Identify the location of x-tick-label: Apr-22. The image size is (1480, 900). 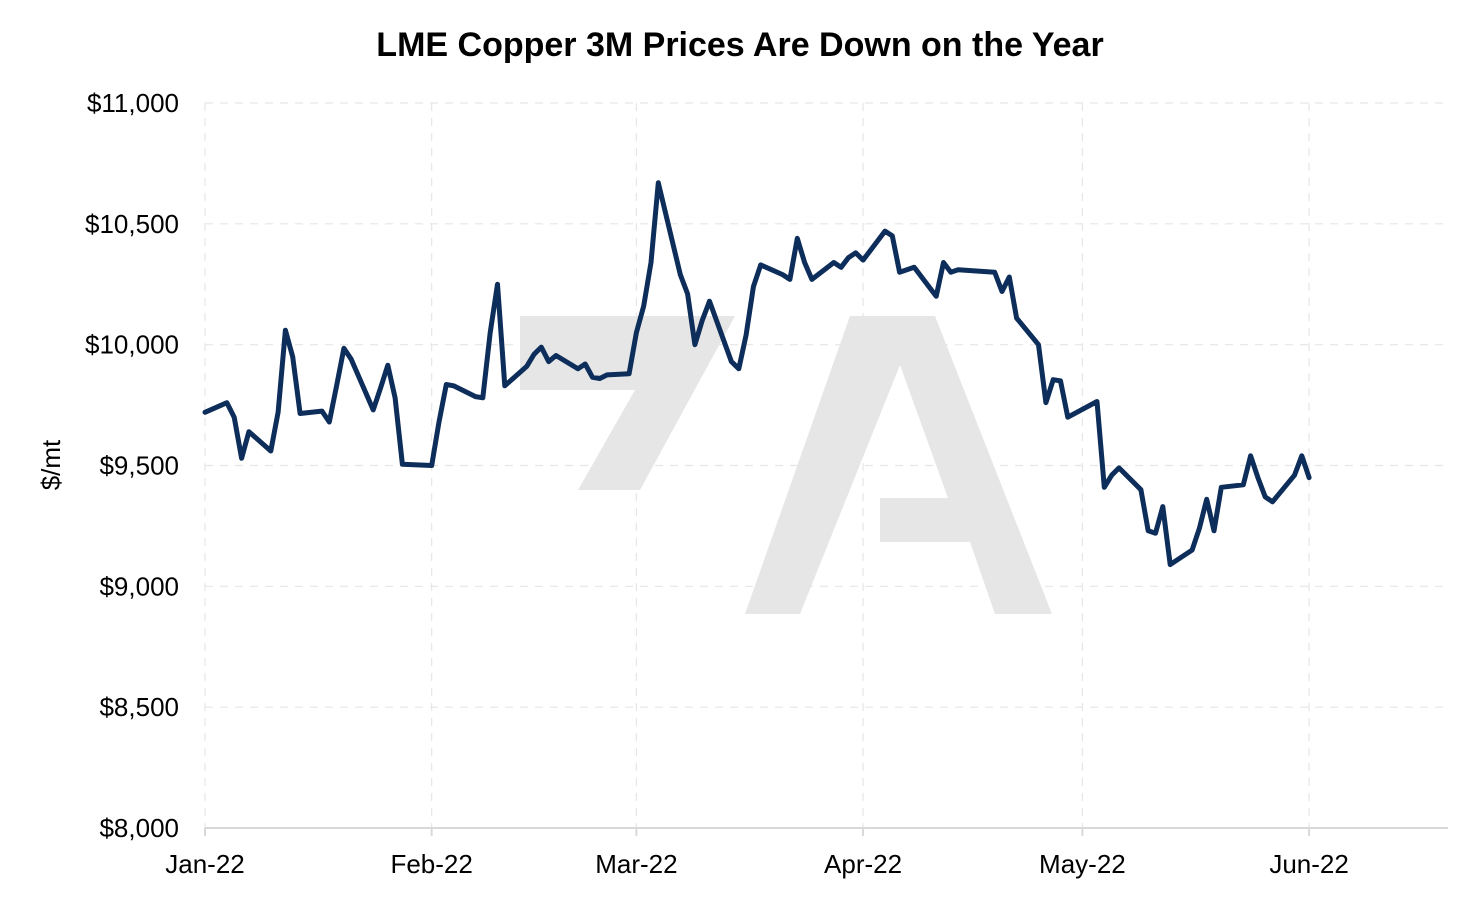
(863, 864).